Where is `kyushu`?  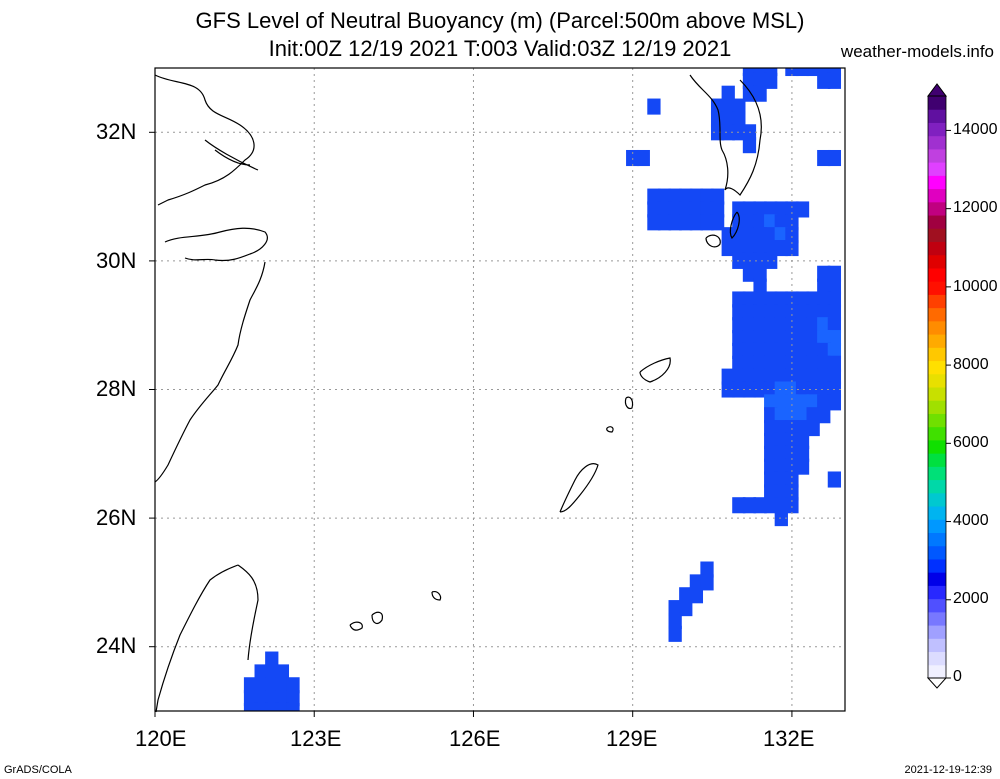 kyushu is located at coordinates (725, 135).